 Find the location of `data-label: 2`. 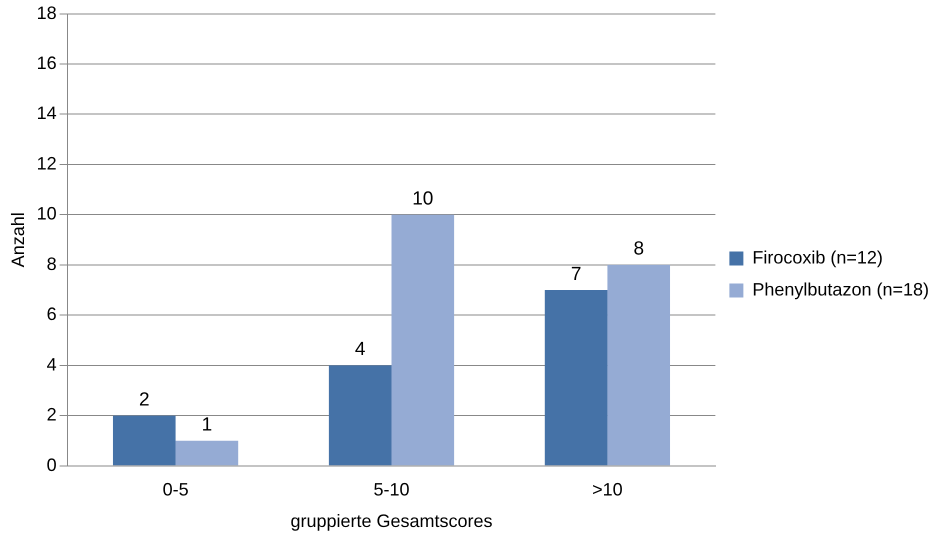

data-label: 2 is located at coordinates (144, 399).